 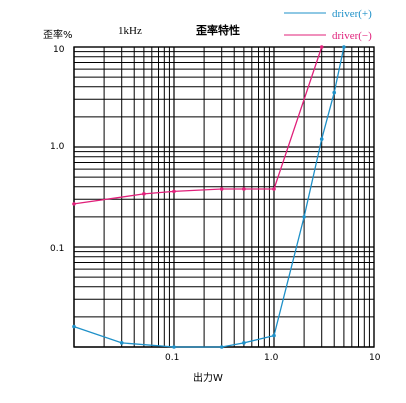 What do you see at coordinates (57, 249) in the screenshot?
I see `y-tick-label-0-1: 0.1` at bounding box center [57, 249].